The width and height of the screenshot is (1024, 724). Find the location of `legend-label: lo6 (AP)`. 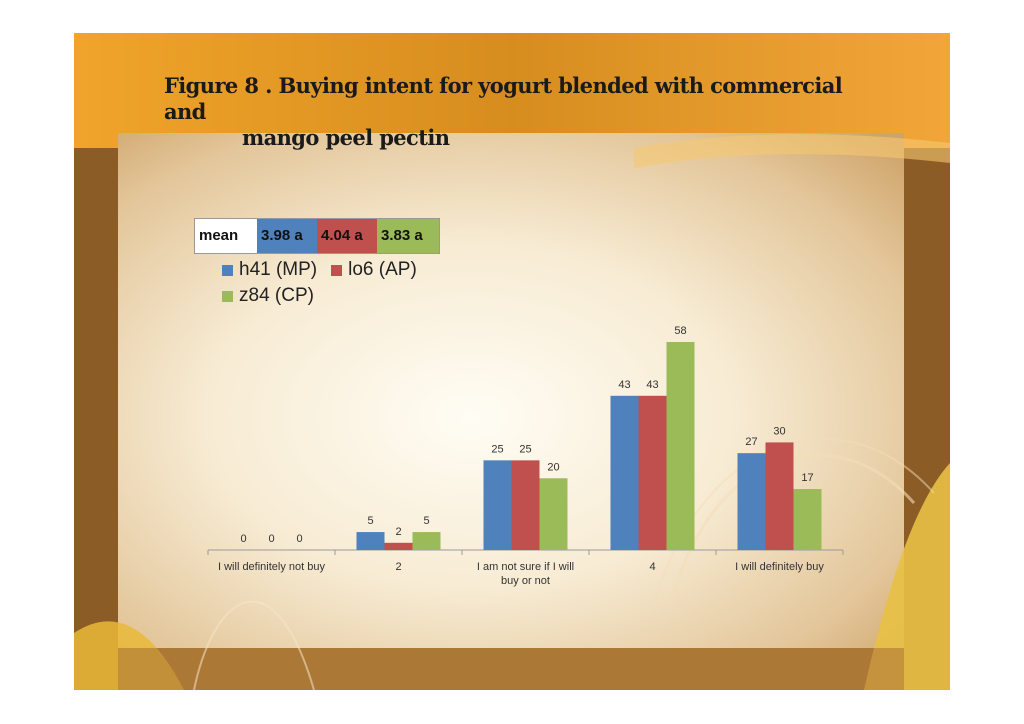

legend-label: lo6 (AP) is located at coordinates (382, 269).